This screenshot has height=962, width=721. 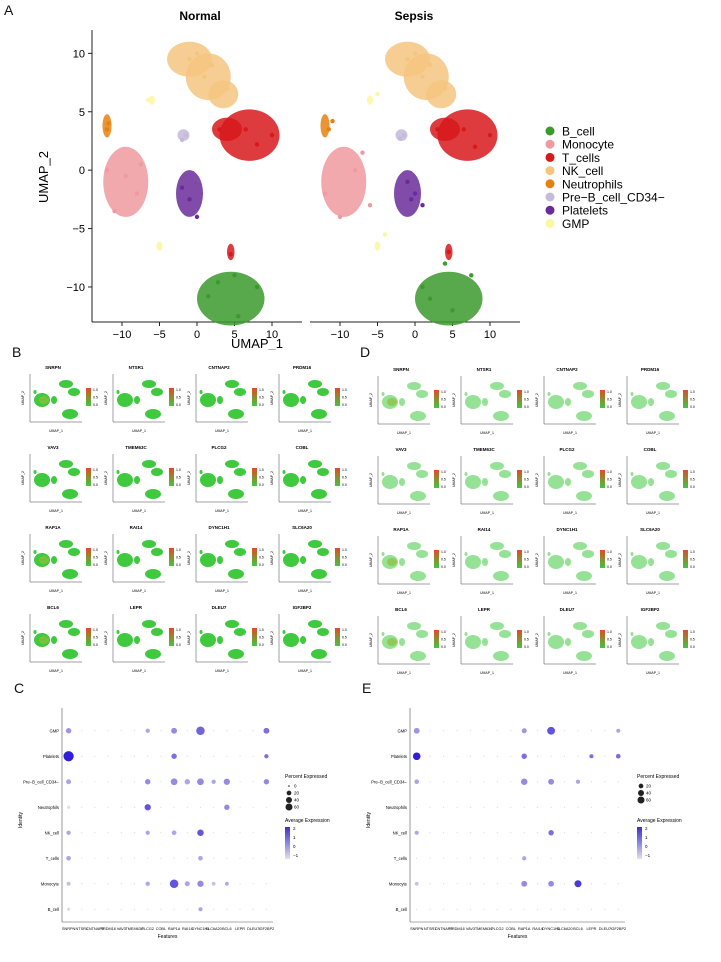 What do you see at coordinates (490, 641) in the screenshot?
I see `feature-plot-lepr: LEPR UMAP_1 UMAP_2 1.0 0.5 0.0` at bounding box center [490, 641].